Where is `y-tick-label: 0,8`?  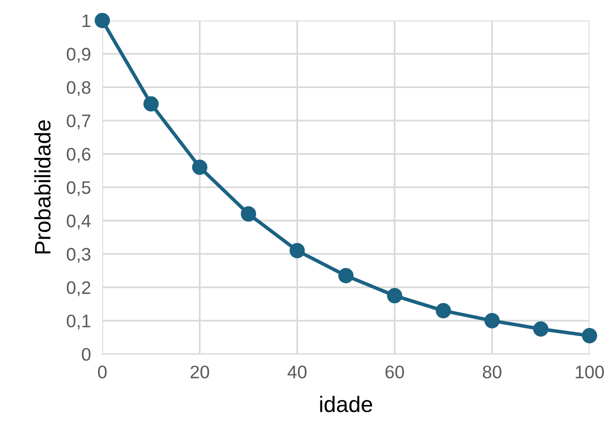
y-tick-label: 0,8 is located at coordinates (78, 88).